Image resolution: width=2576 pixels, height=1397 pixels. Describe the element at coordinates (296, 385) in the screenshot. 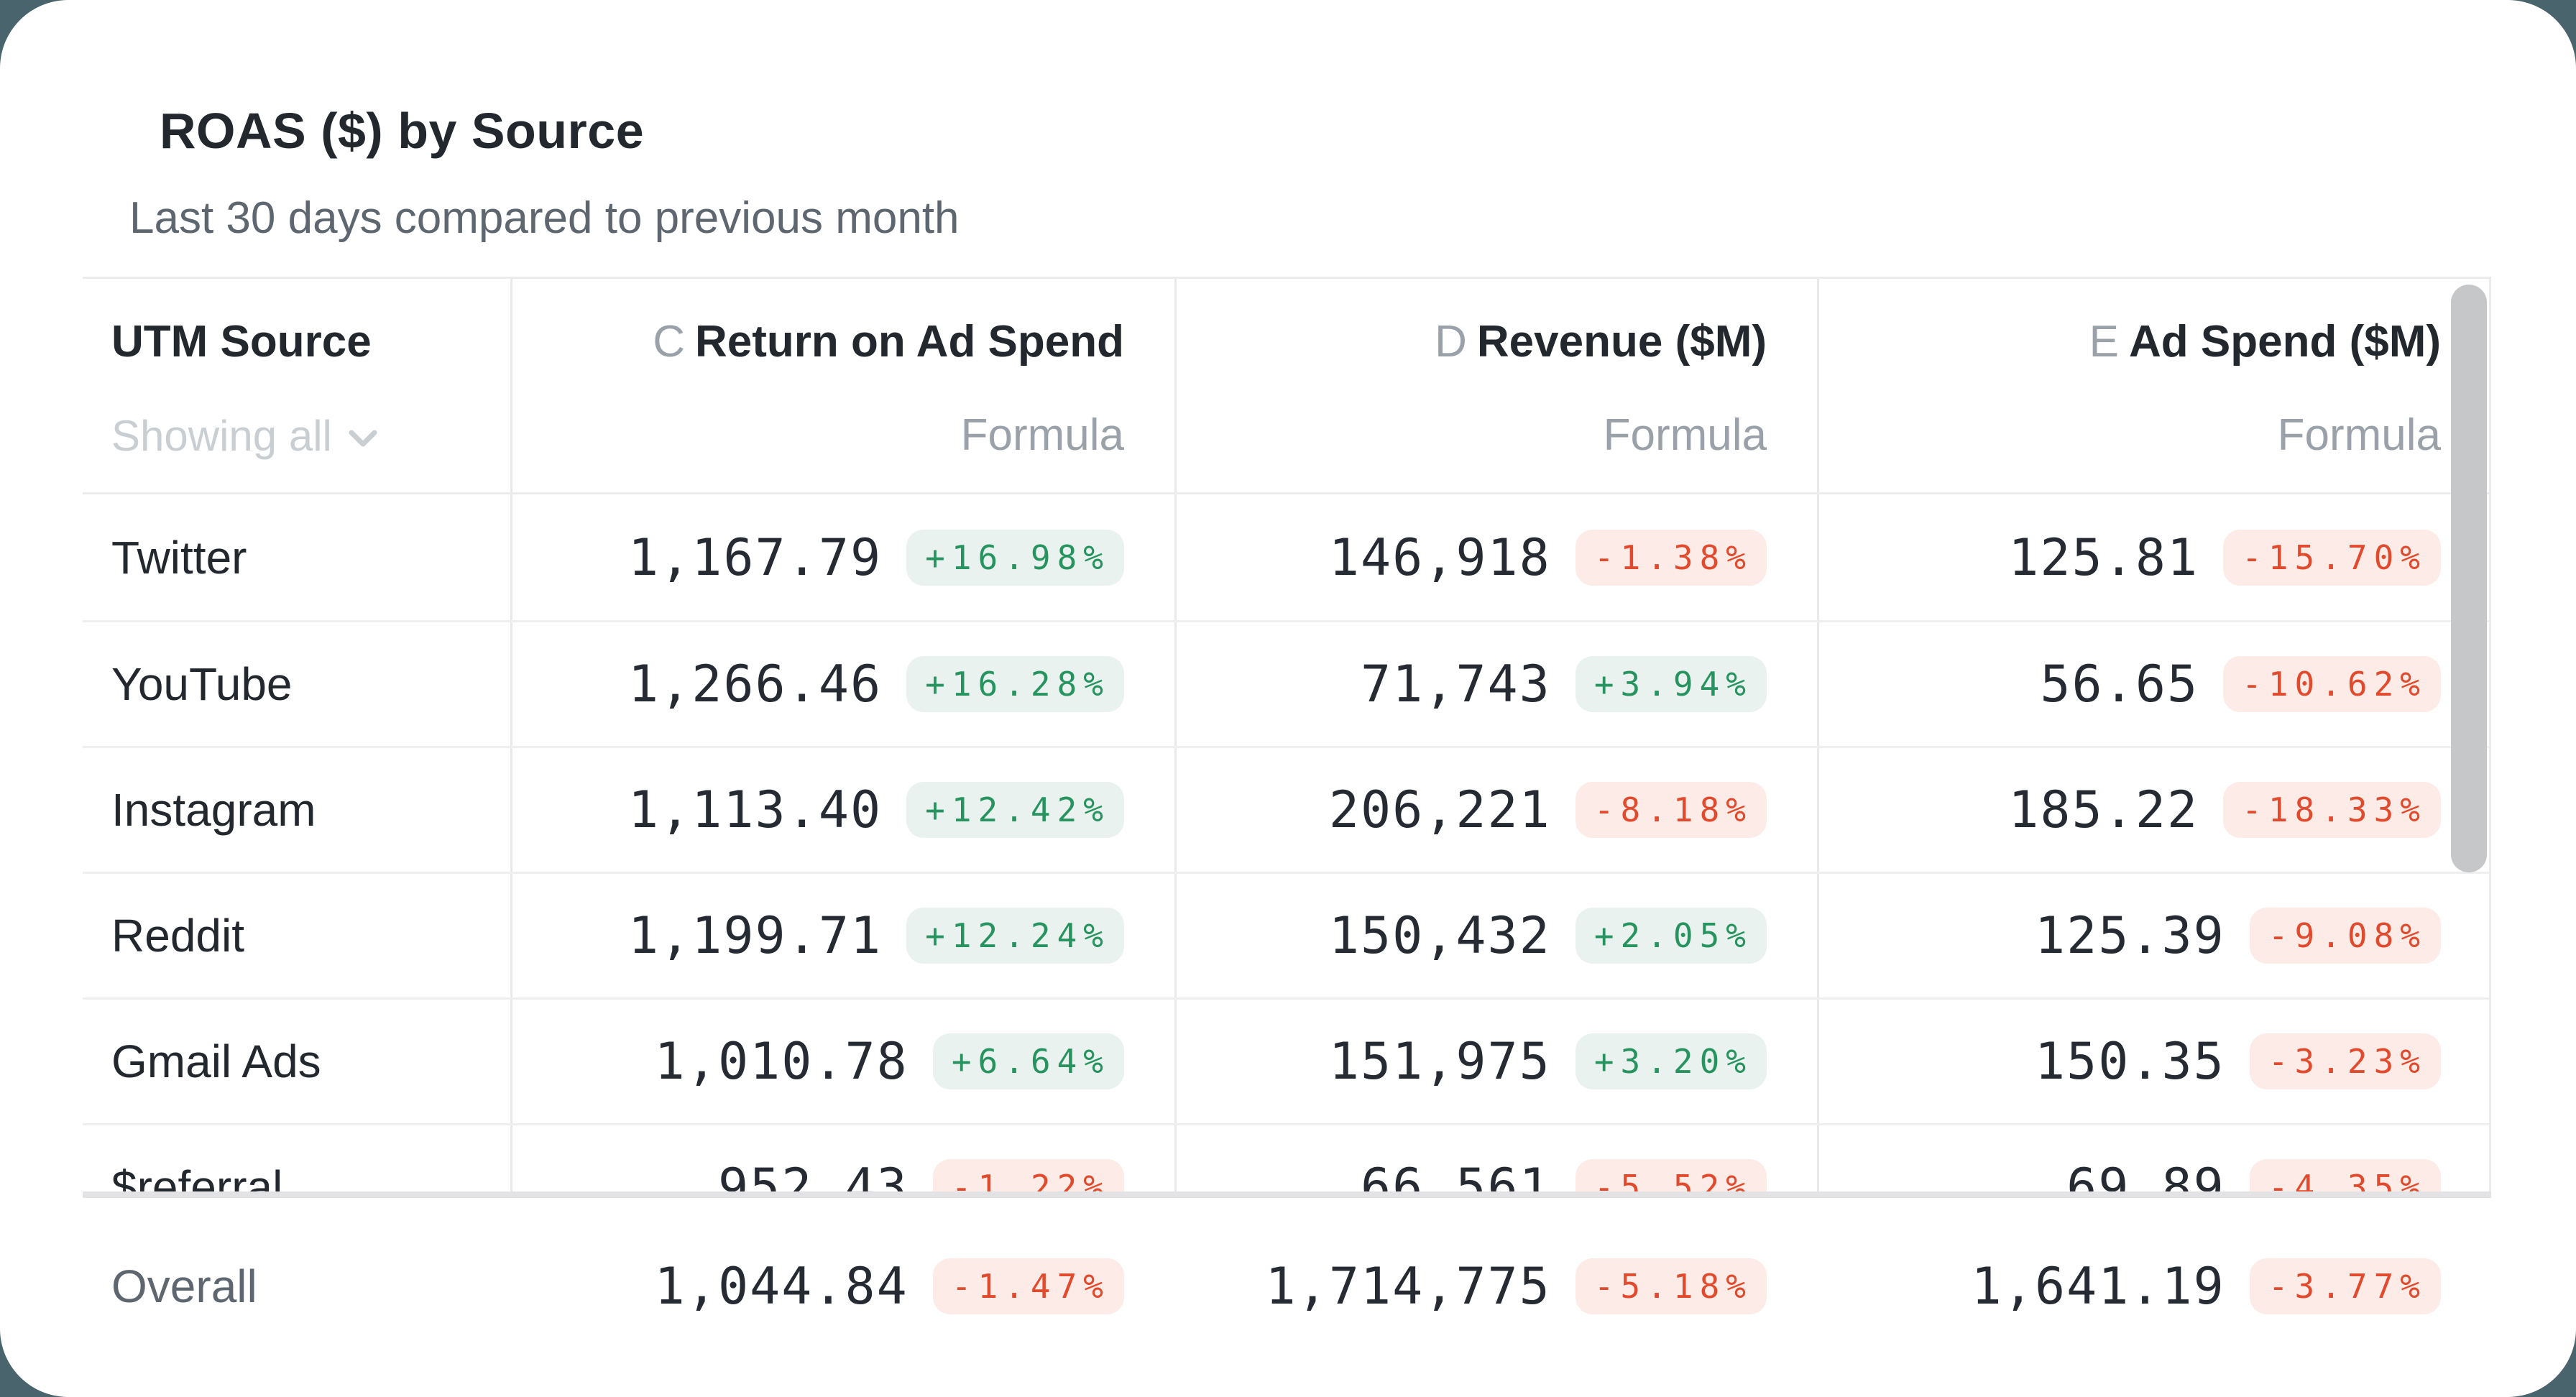

I see `column-header-utm-source: UTM Source Showing all` at that location.